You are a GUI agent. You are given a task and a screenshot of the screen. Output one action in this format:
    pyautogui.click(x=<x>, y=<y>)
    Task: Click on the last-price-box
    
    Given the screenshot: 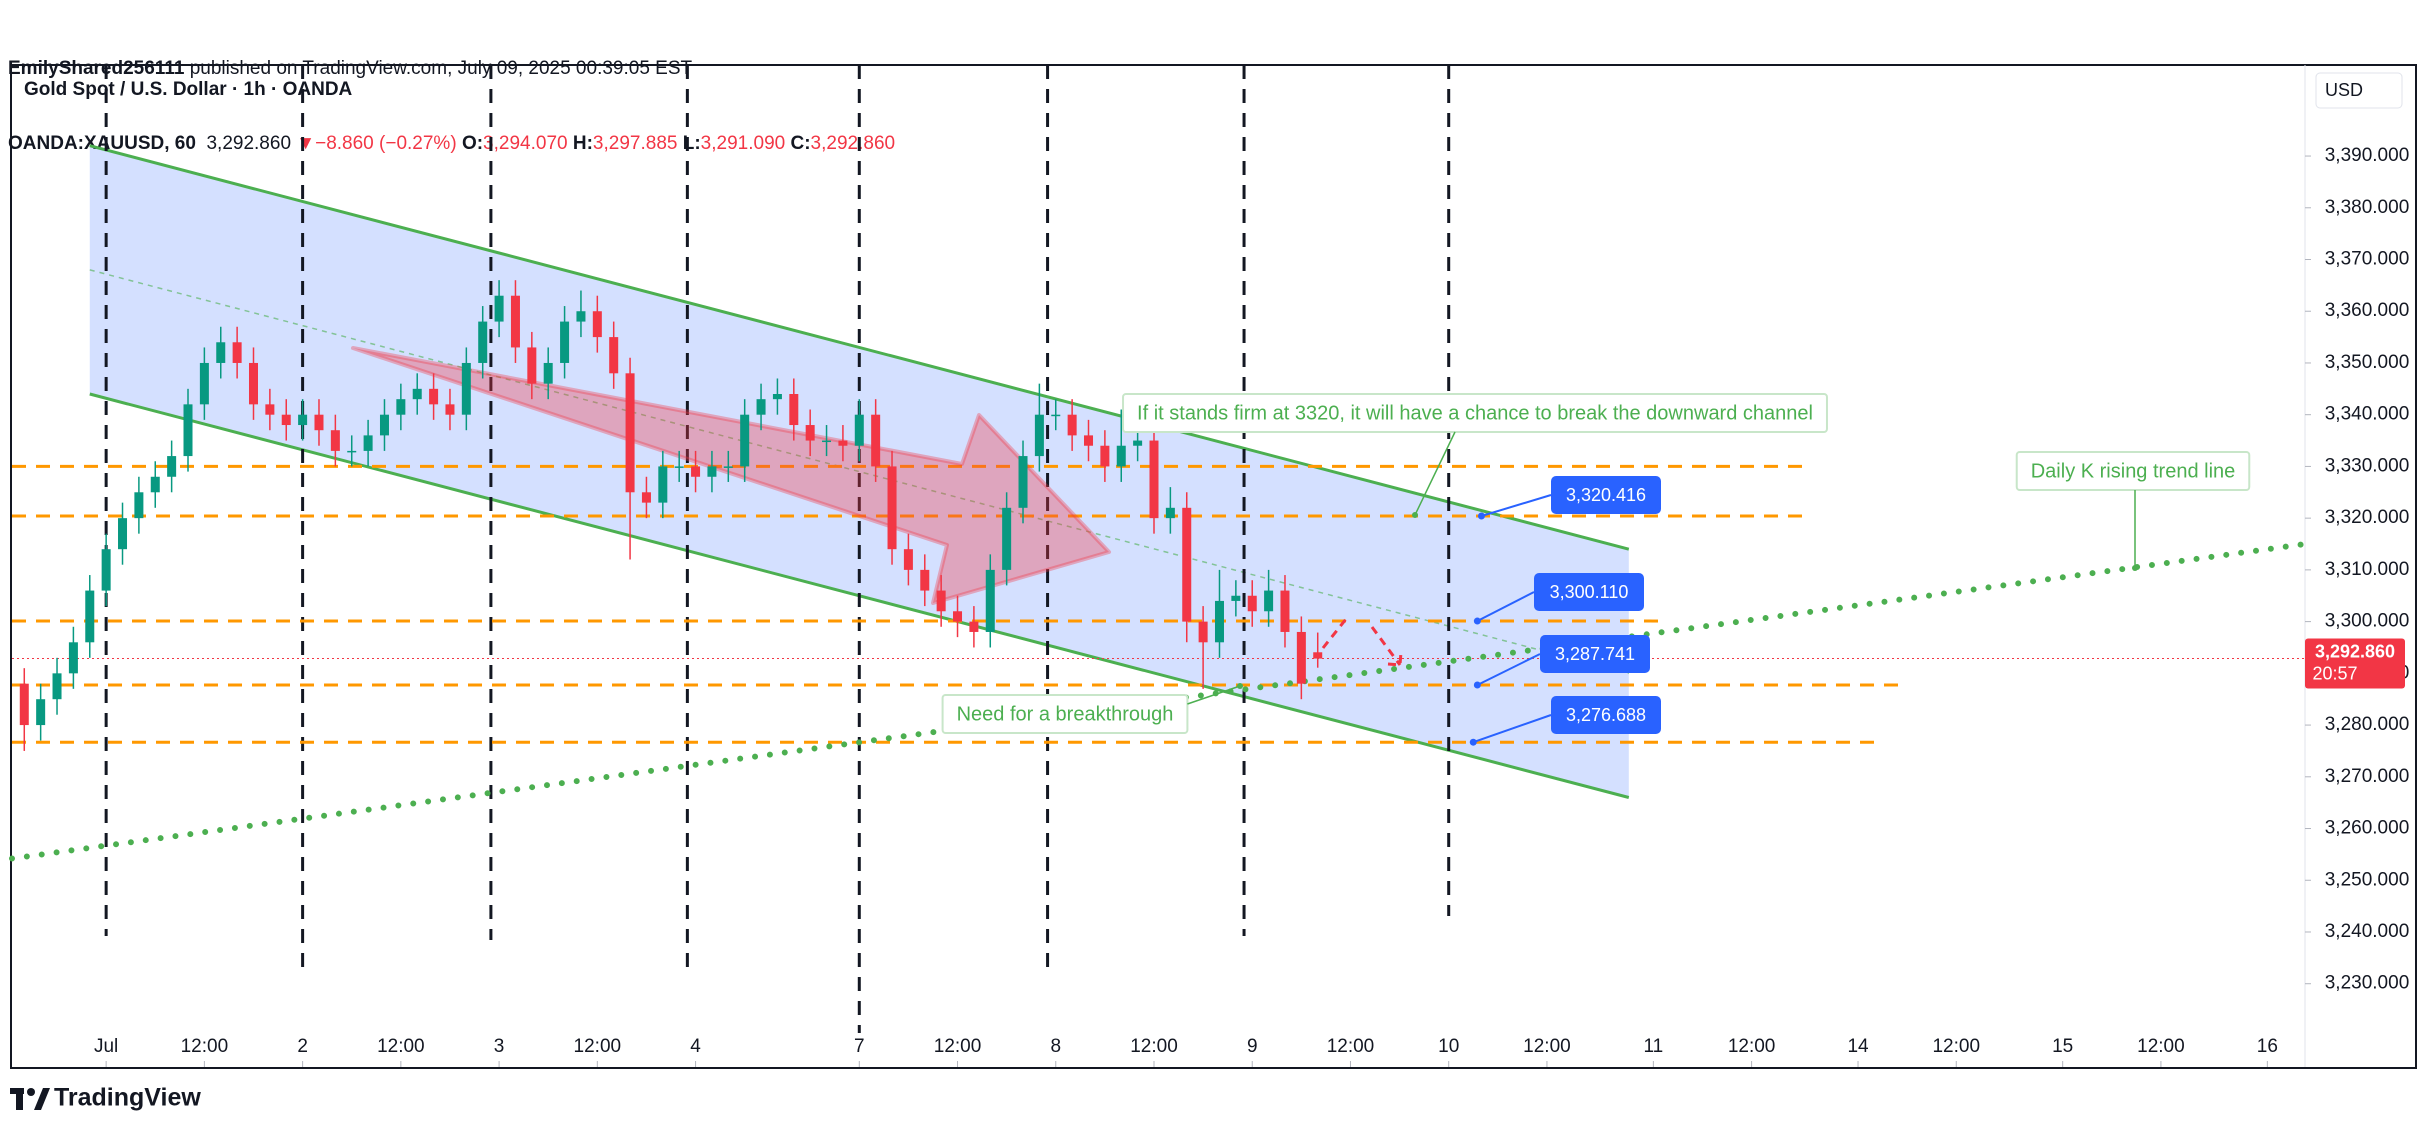 What is the action you would take?
    pyautogui.click(x=2355, y=663)
    